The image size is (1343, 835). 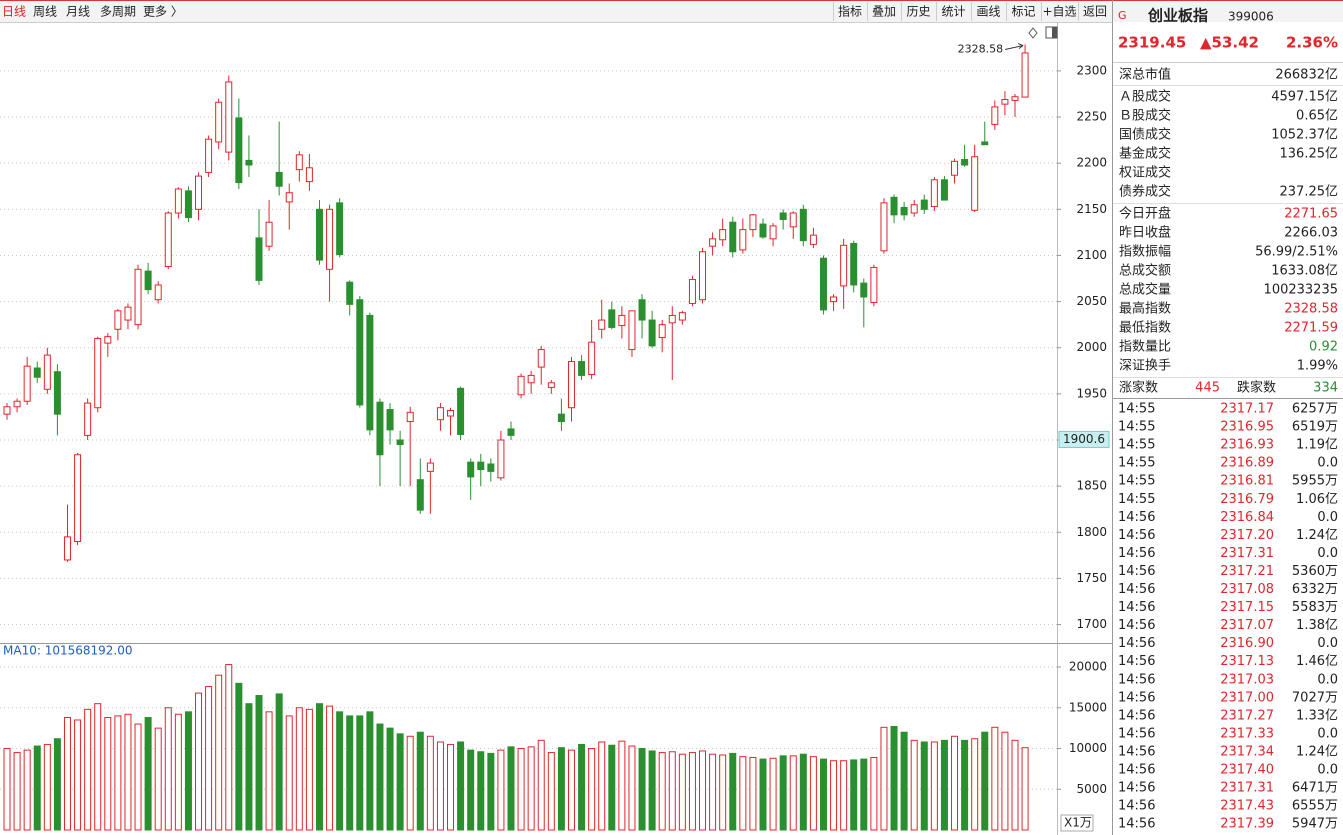 What do you see at coordinates (1136, 427) in the screenshot?
I see `trade-time: 14:55` at bounding box center [1136, 427].